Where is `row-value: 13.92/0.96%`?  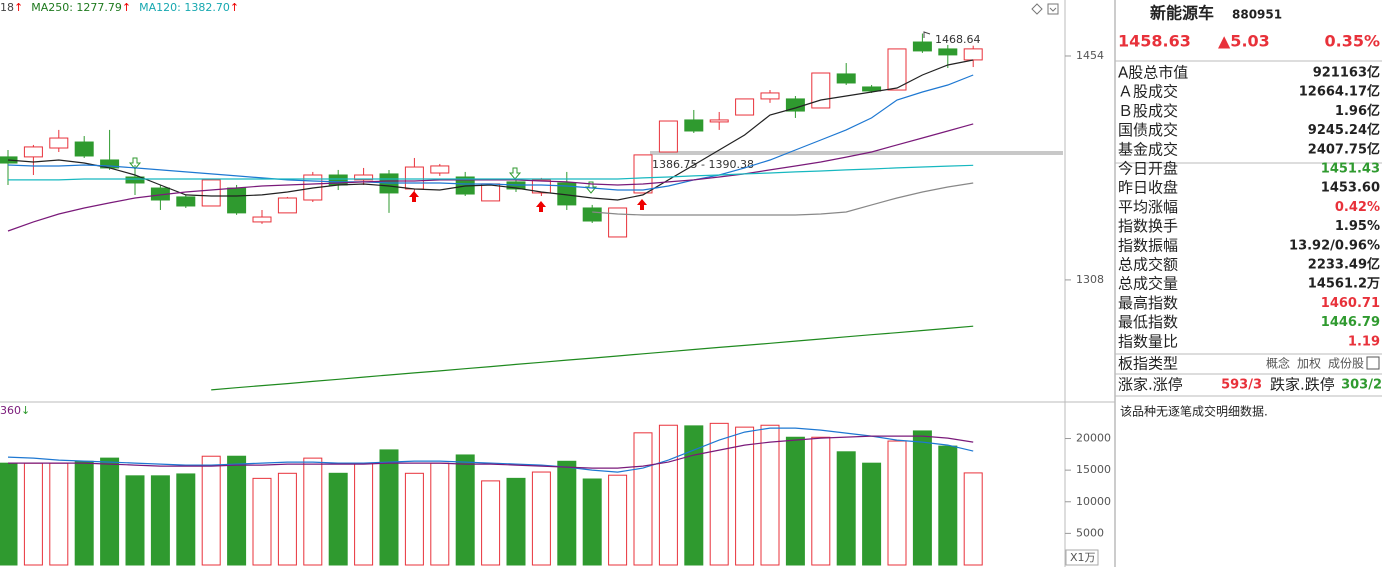
row-value: 13.92/0.96% is located at coordinates (1334, 245).